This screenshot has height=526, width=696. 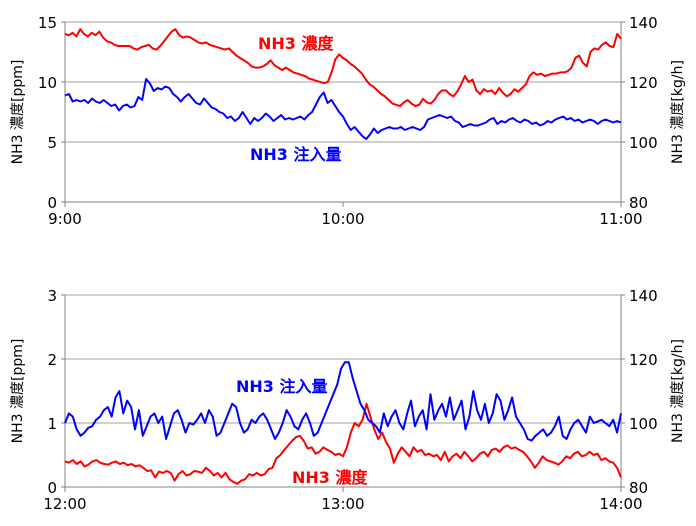 What do you see at coordinates (64, 504) in the screenshot?
I see `x-tick-label: 12:00` at bounding box center [64, 504].